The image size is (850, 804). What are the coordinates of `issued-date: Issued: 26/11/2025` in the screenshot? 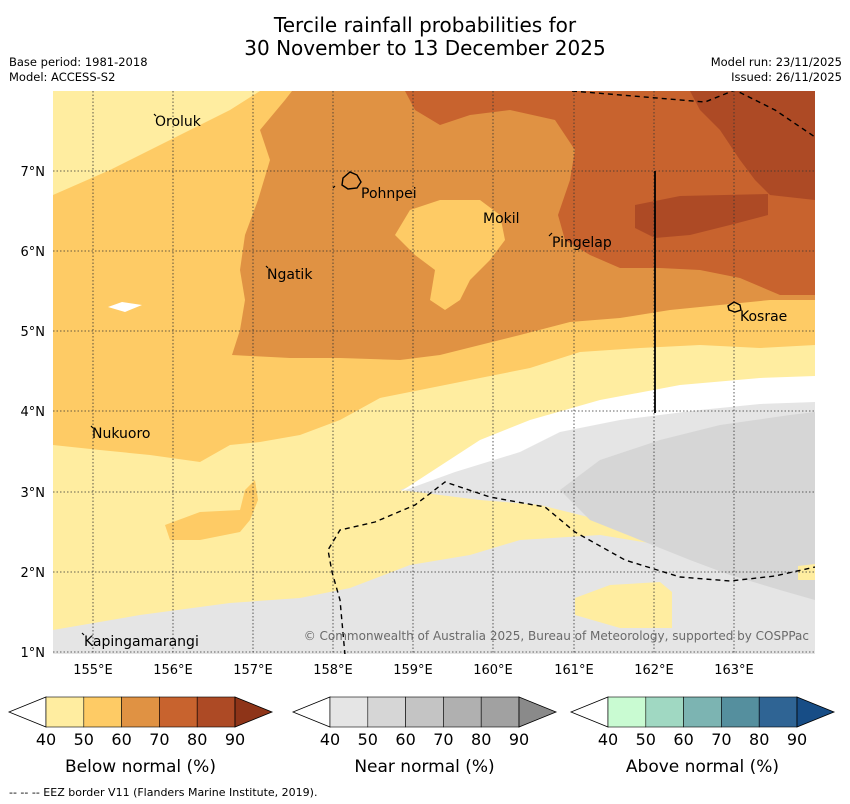 It's located at (786, 77).